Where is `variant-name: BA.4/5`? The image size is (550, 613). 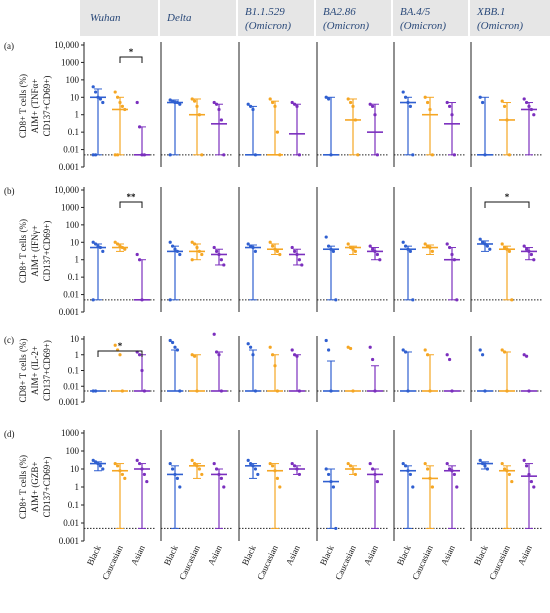
variant-name: BA.4/5 is located at coordinates (415, 12).